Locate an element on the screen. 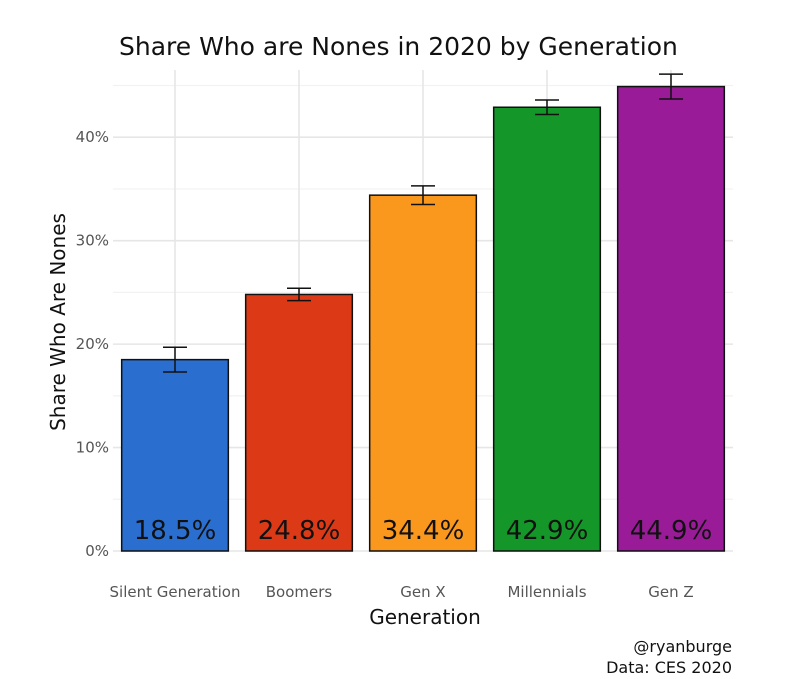 The width and height of the screenshot is (800, 679). value-labels: 18.5% 24.8% 34.4% 42.9% 44.9% is located at coordinates (423, 531).